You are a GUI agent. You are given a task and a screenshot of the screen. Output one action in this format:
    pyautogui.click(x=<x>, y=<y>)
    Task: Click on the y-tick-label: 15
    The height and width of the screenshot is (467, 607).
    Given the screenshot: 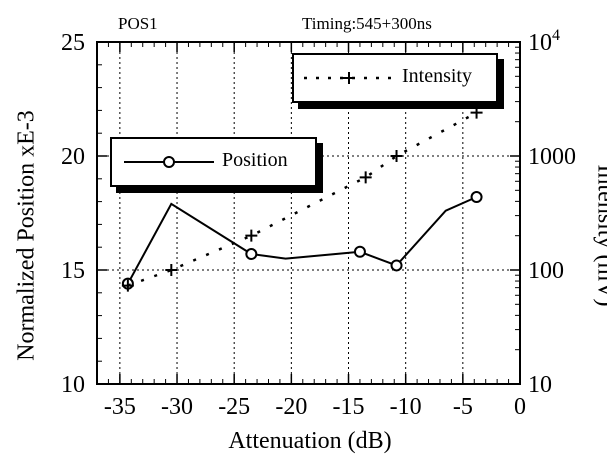 What is the action you would take?
    pyautogui.click(x=73, y=271)
    